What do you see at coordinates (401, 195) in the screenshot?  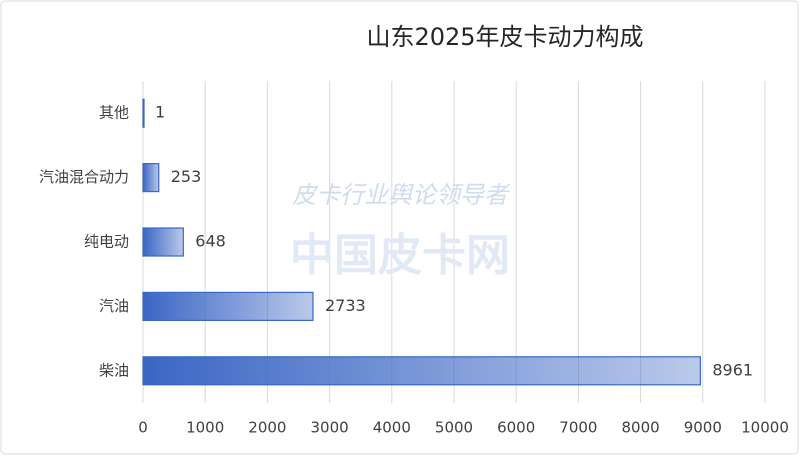 I see `watermark-slogan: 皮卡行业舆论领导者` at bounding box center [401, 195].